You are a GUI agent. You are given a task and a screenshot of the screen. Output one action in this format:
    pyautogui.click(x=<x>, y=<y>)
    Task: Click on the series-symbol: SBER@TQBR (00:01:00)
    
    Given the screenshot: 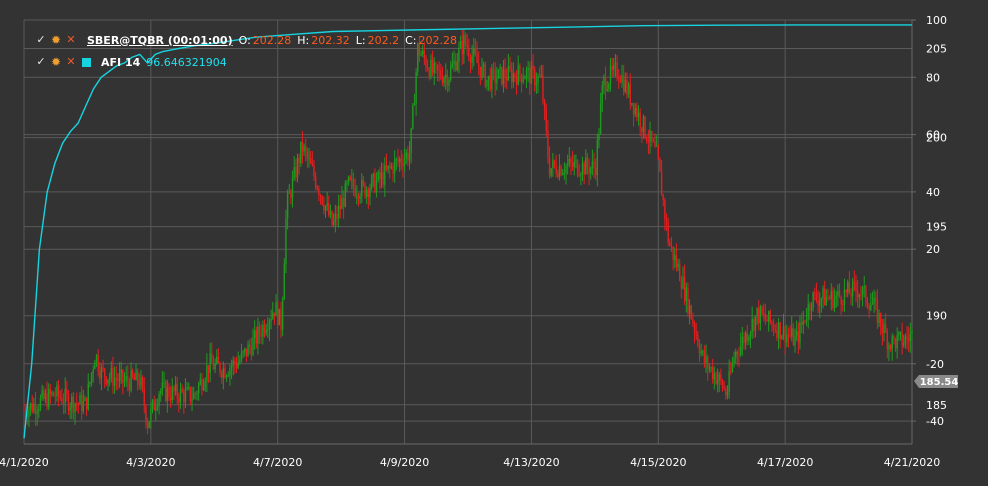 What is the action you would take?
    pyautogui.click(x=160, y=40)
    